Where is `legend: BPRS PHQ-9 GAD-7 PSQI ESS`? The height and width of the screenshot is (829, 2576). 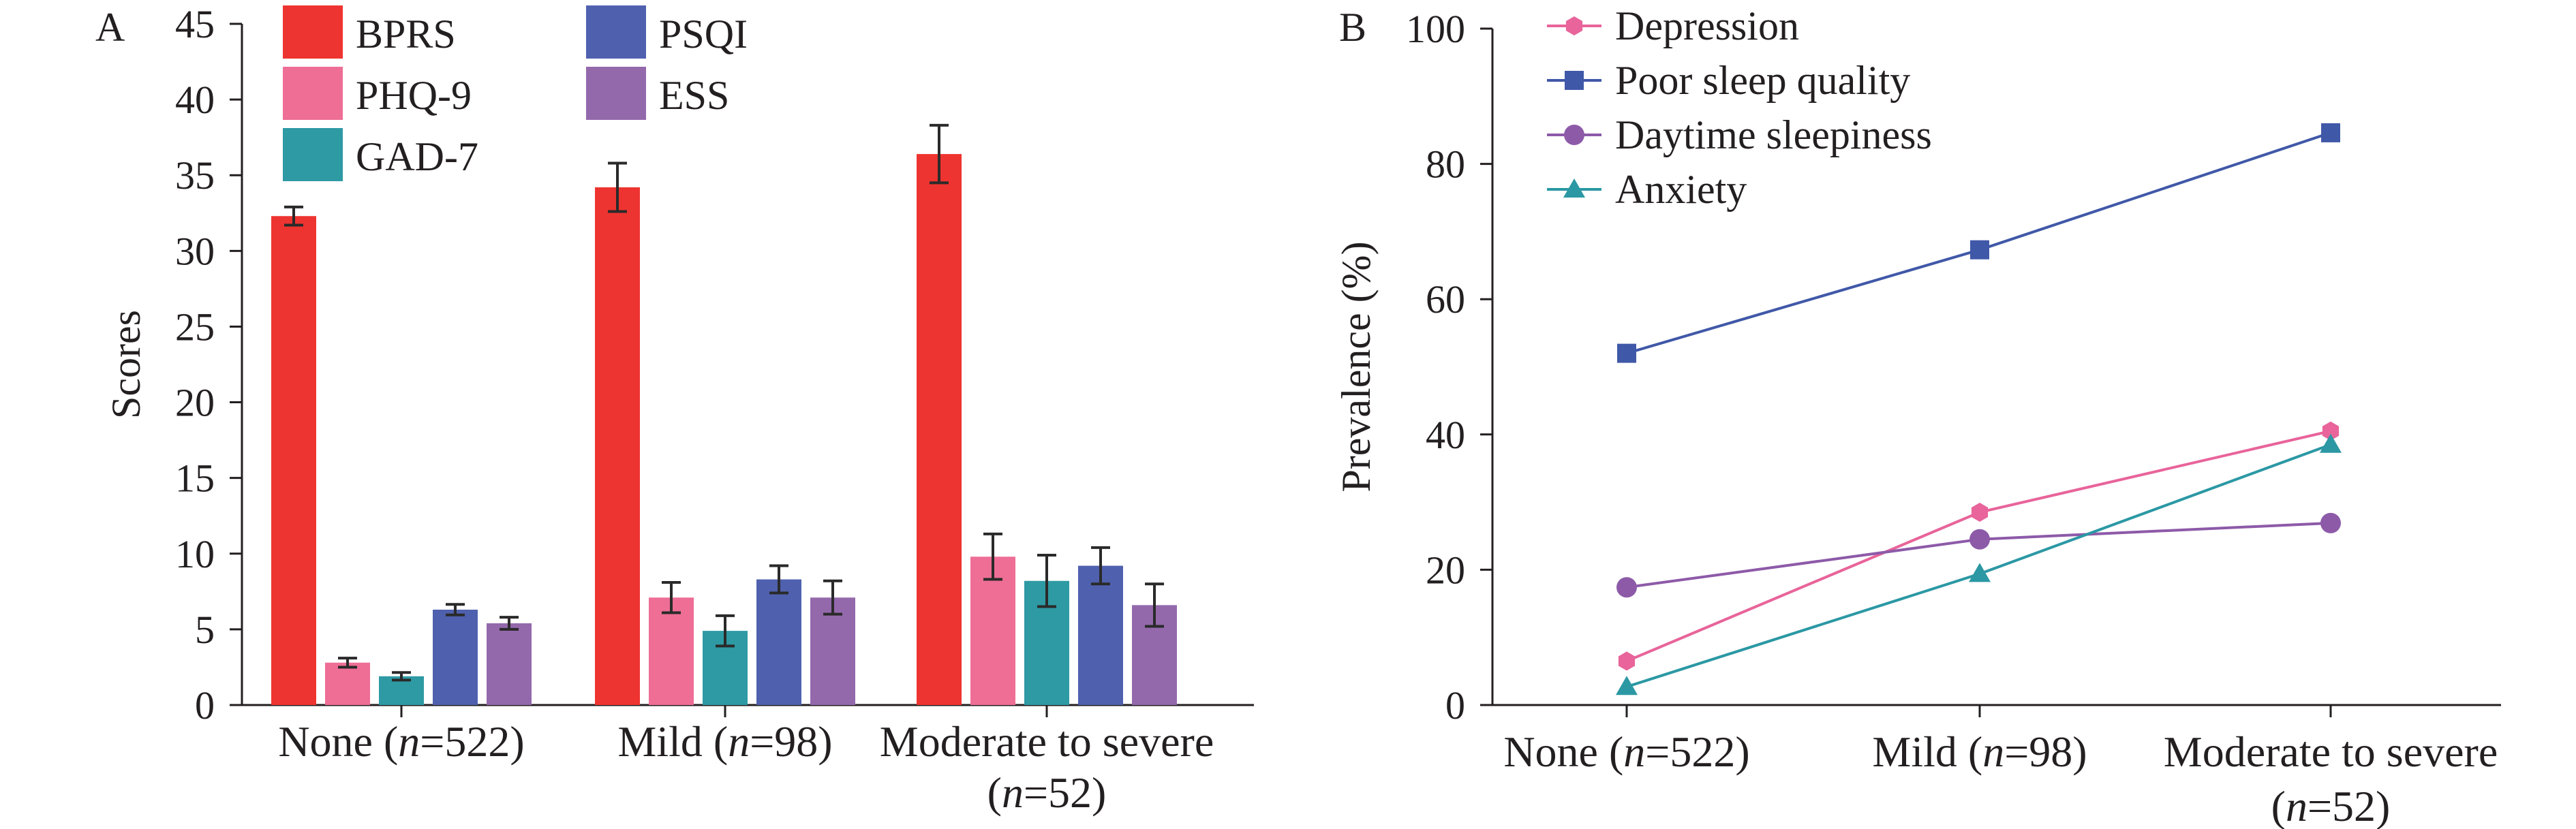
legend: BPRS PHQ-9 GAD-7 PSQI ESS is located at coordinates (515, 93).